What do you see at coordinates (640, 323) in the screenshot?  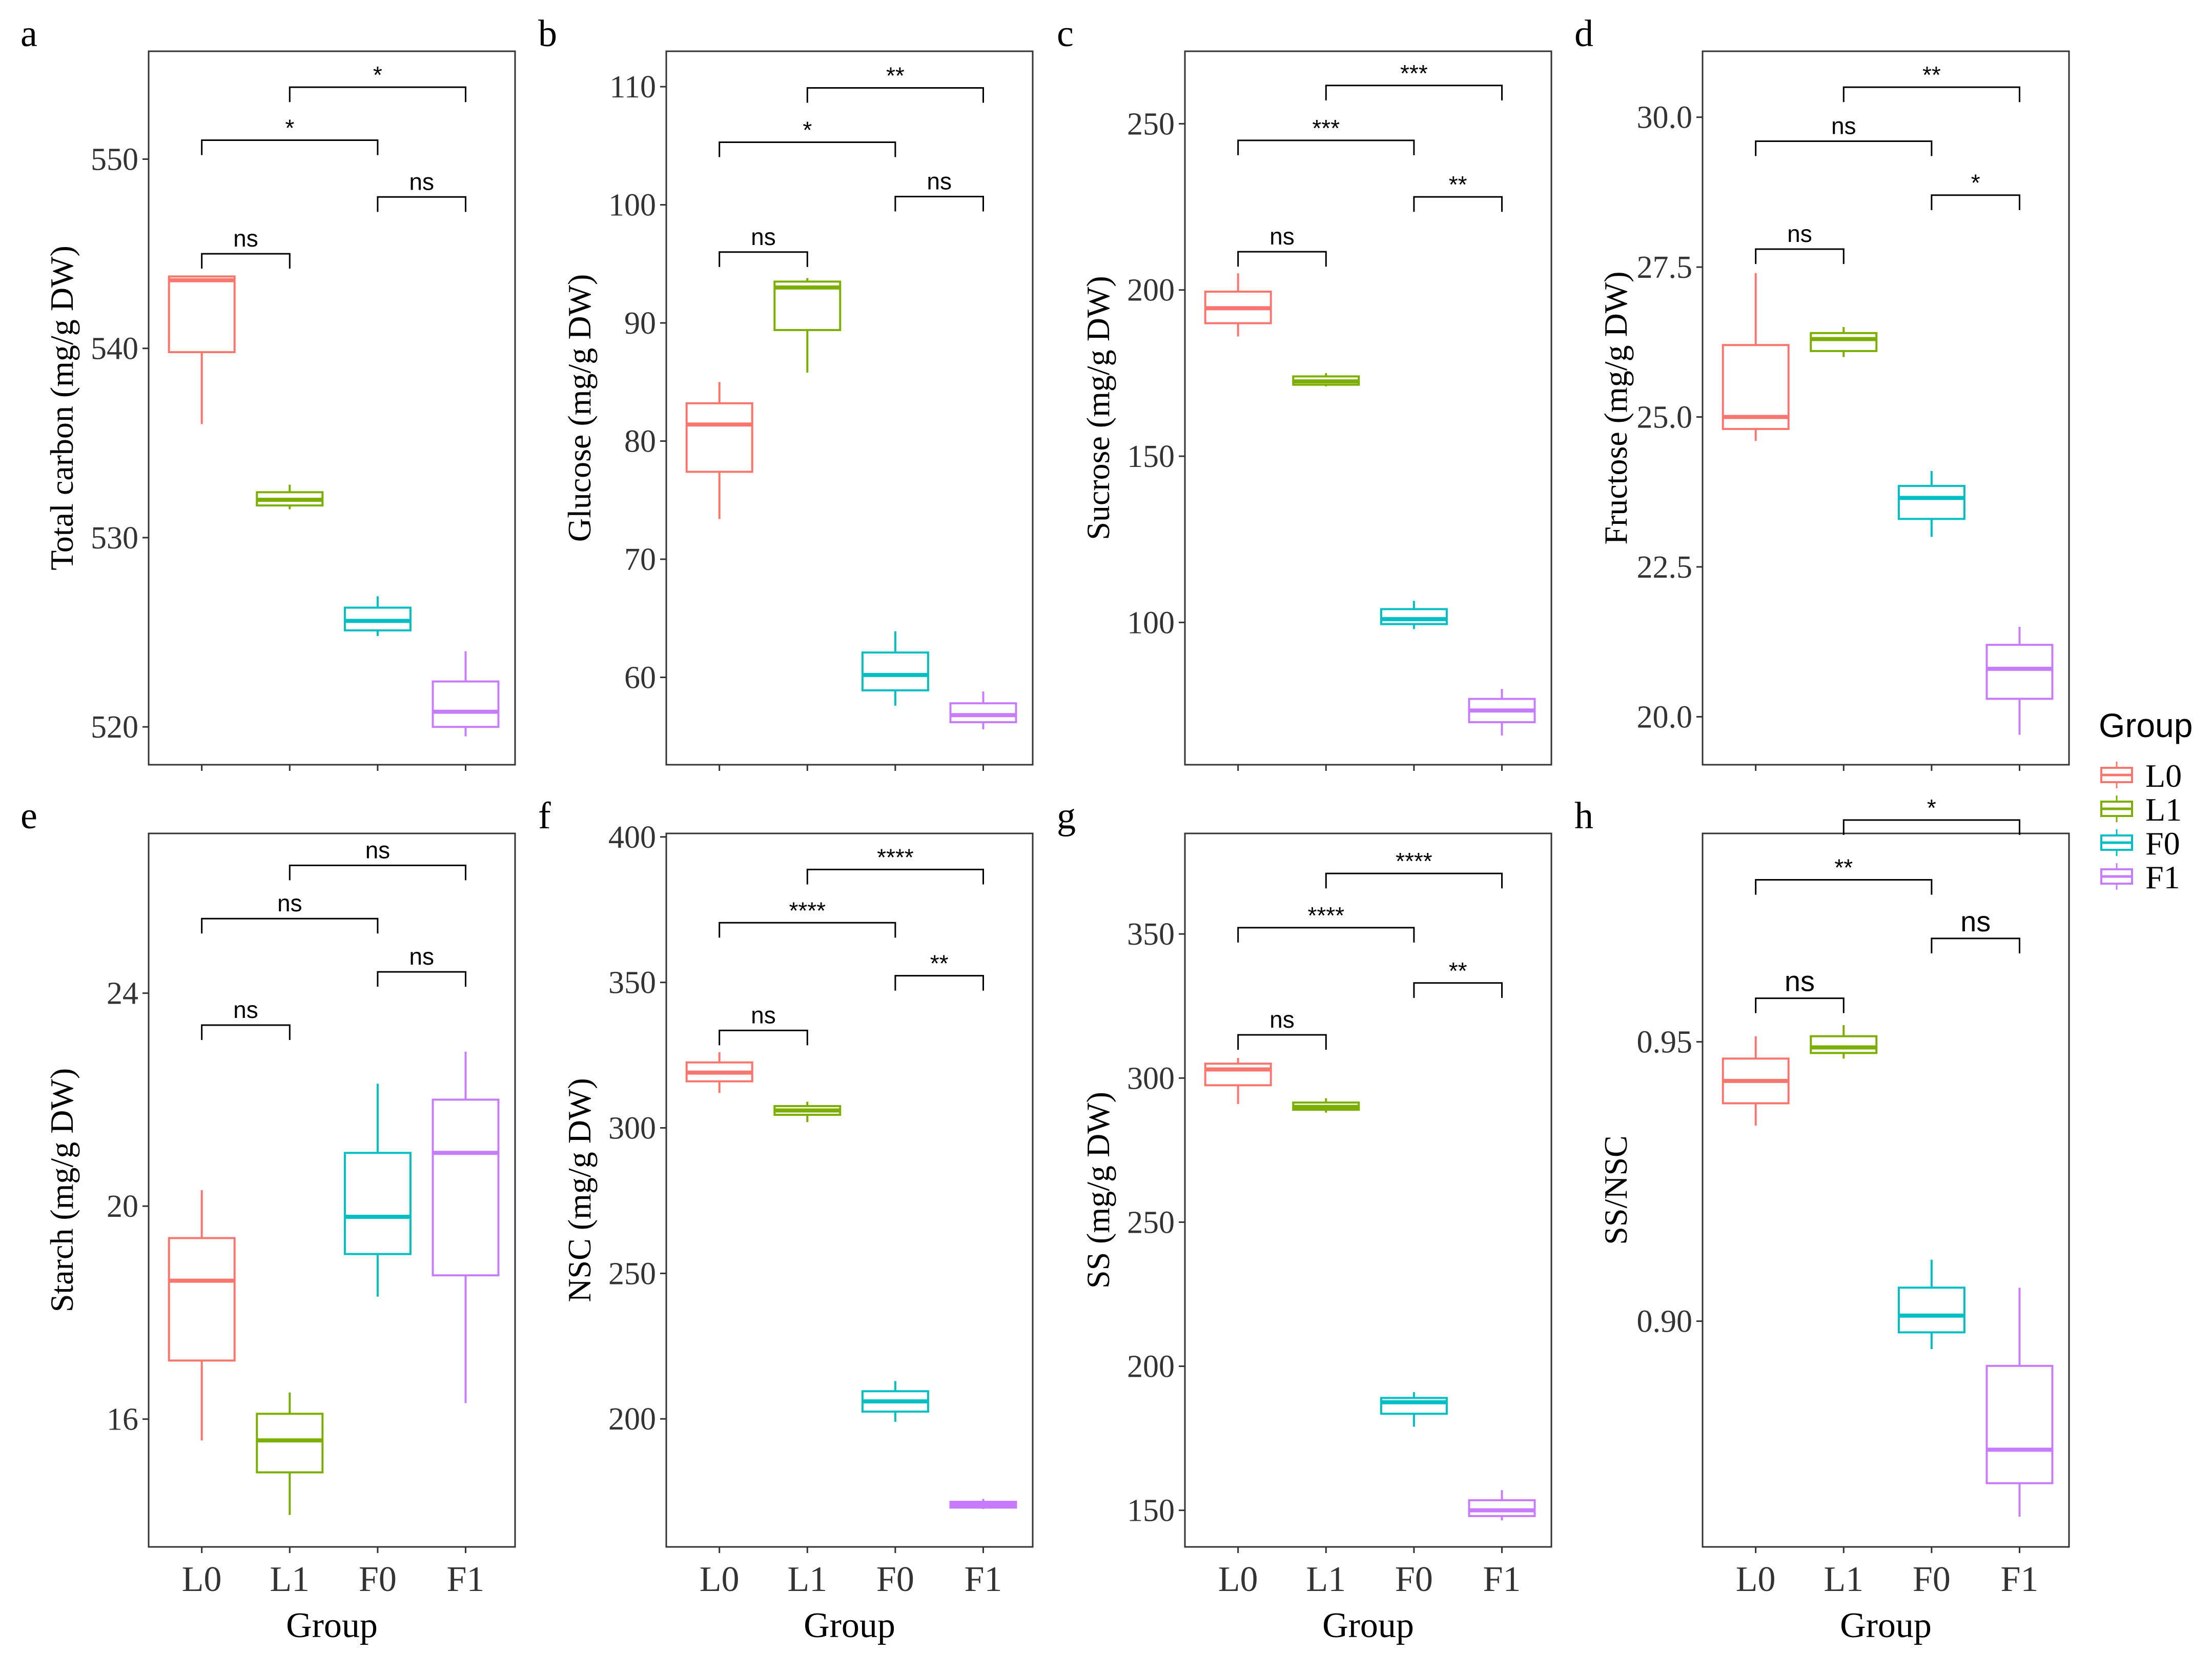 I see `y-tick-label: 90` at bounding box center [640, 323].